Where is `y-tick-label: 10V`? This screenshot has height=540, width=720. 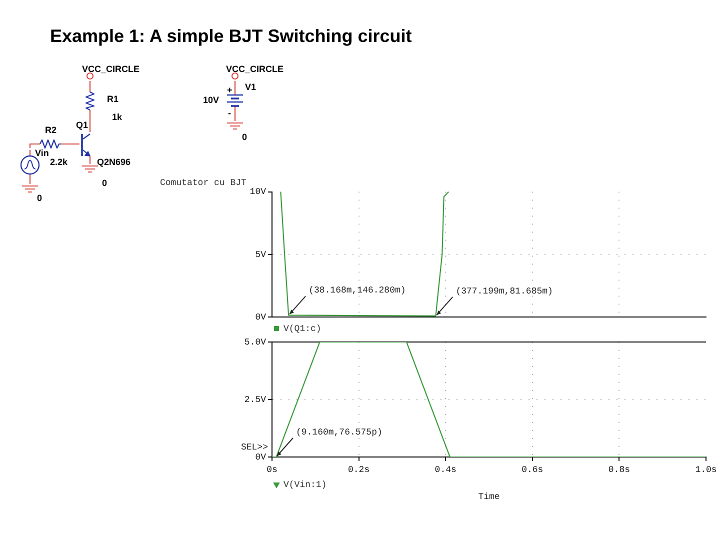 y-tick-label: 10V is located at coordinates (258, 192).